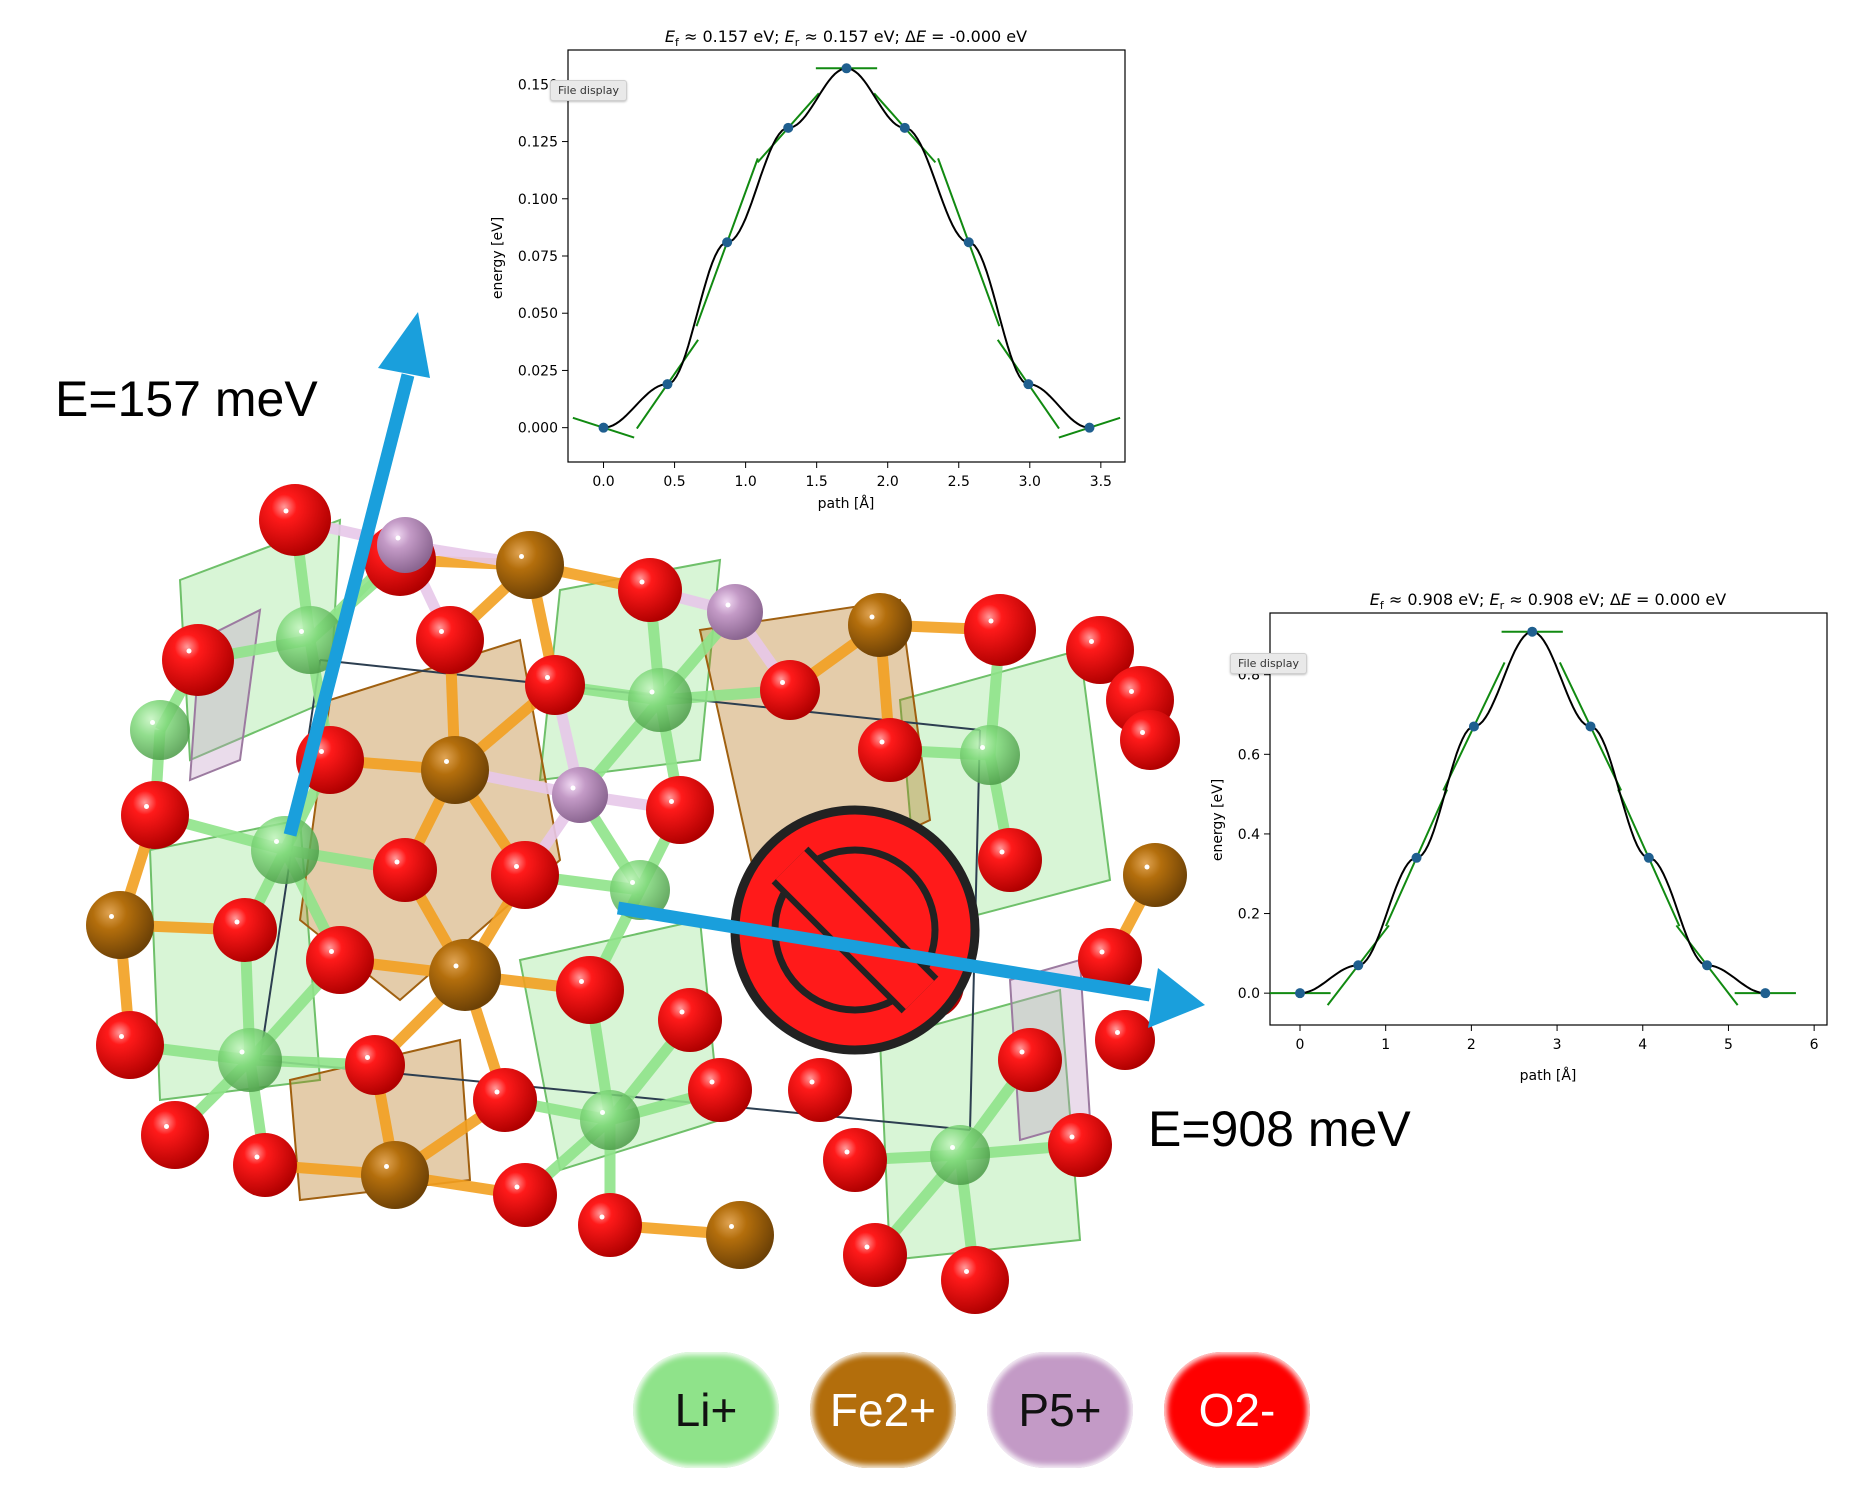 The image size is (1857, 1505). What do you see at coordinates (538, 143) in the screenshot?
I see `y-tick-label: 0.125` at bounding box center [538, 143].